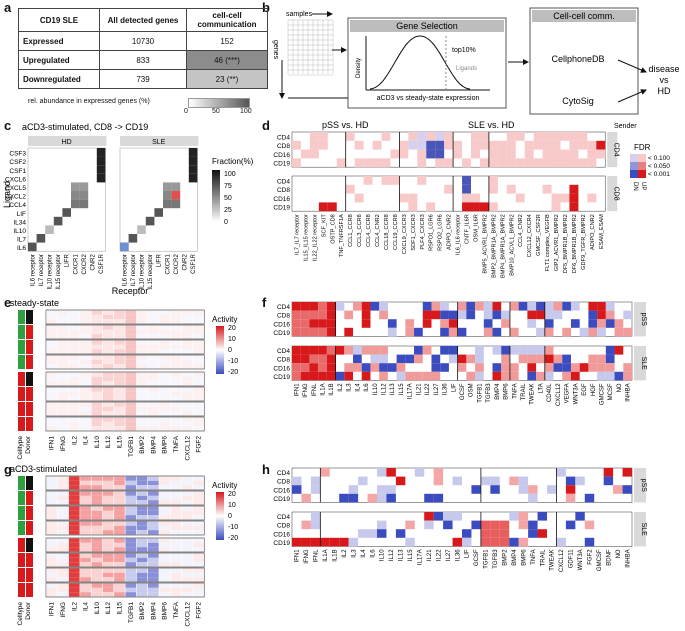 This screenshot has width=685, height=631. Describe the element at coordinates (143, 271) in the screenshot. I see `receptor-tick: IL10 receptor` at that location.